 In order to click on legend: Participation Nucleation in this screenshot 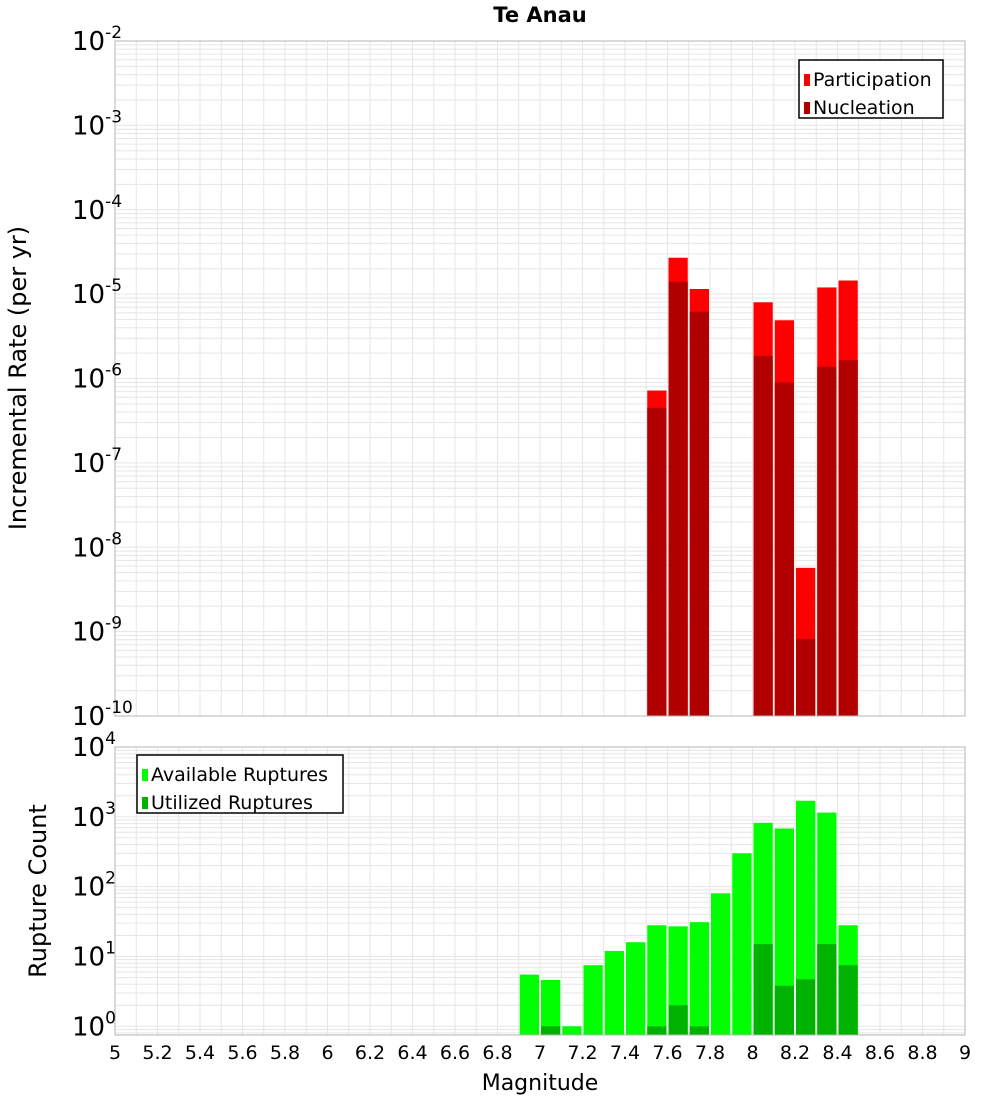, I will do `click(871, 89)`.